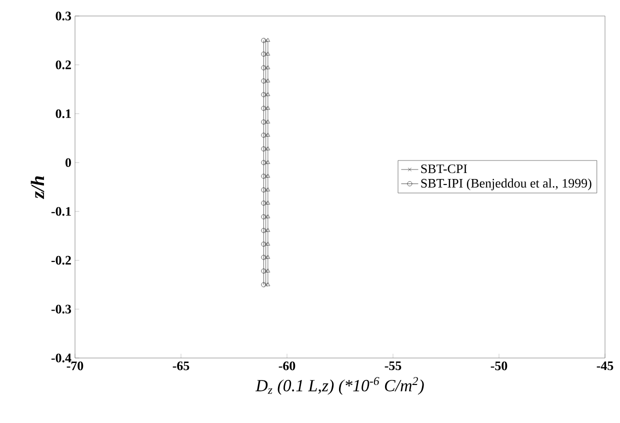 This screenshot has width=620, height=423. I want to click on y-tick-label: -0.4, so click(61, 358).